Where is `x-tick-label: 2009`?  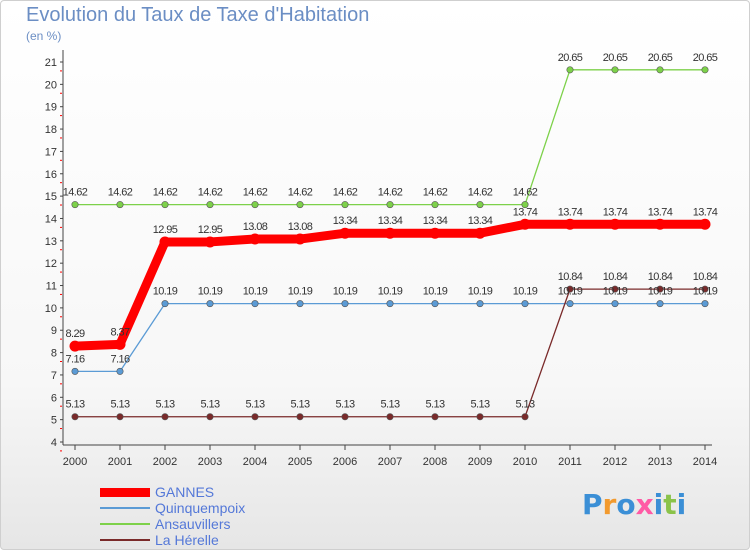 x-tick-label: 2009 is located at coordinates (480, 462).